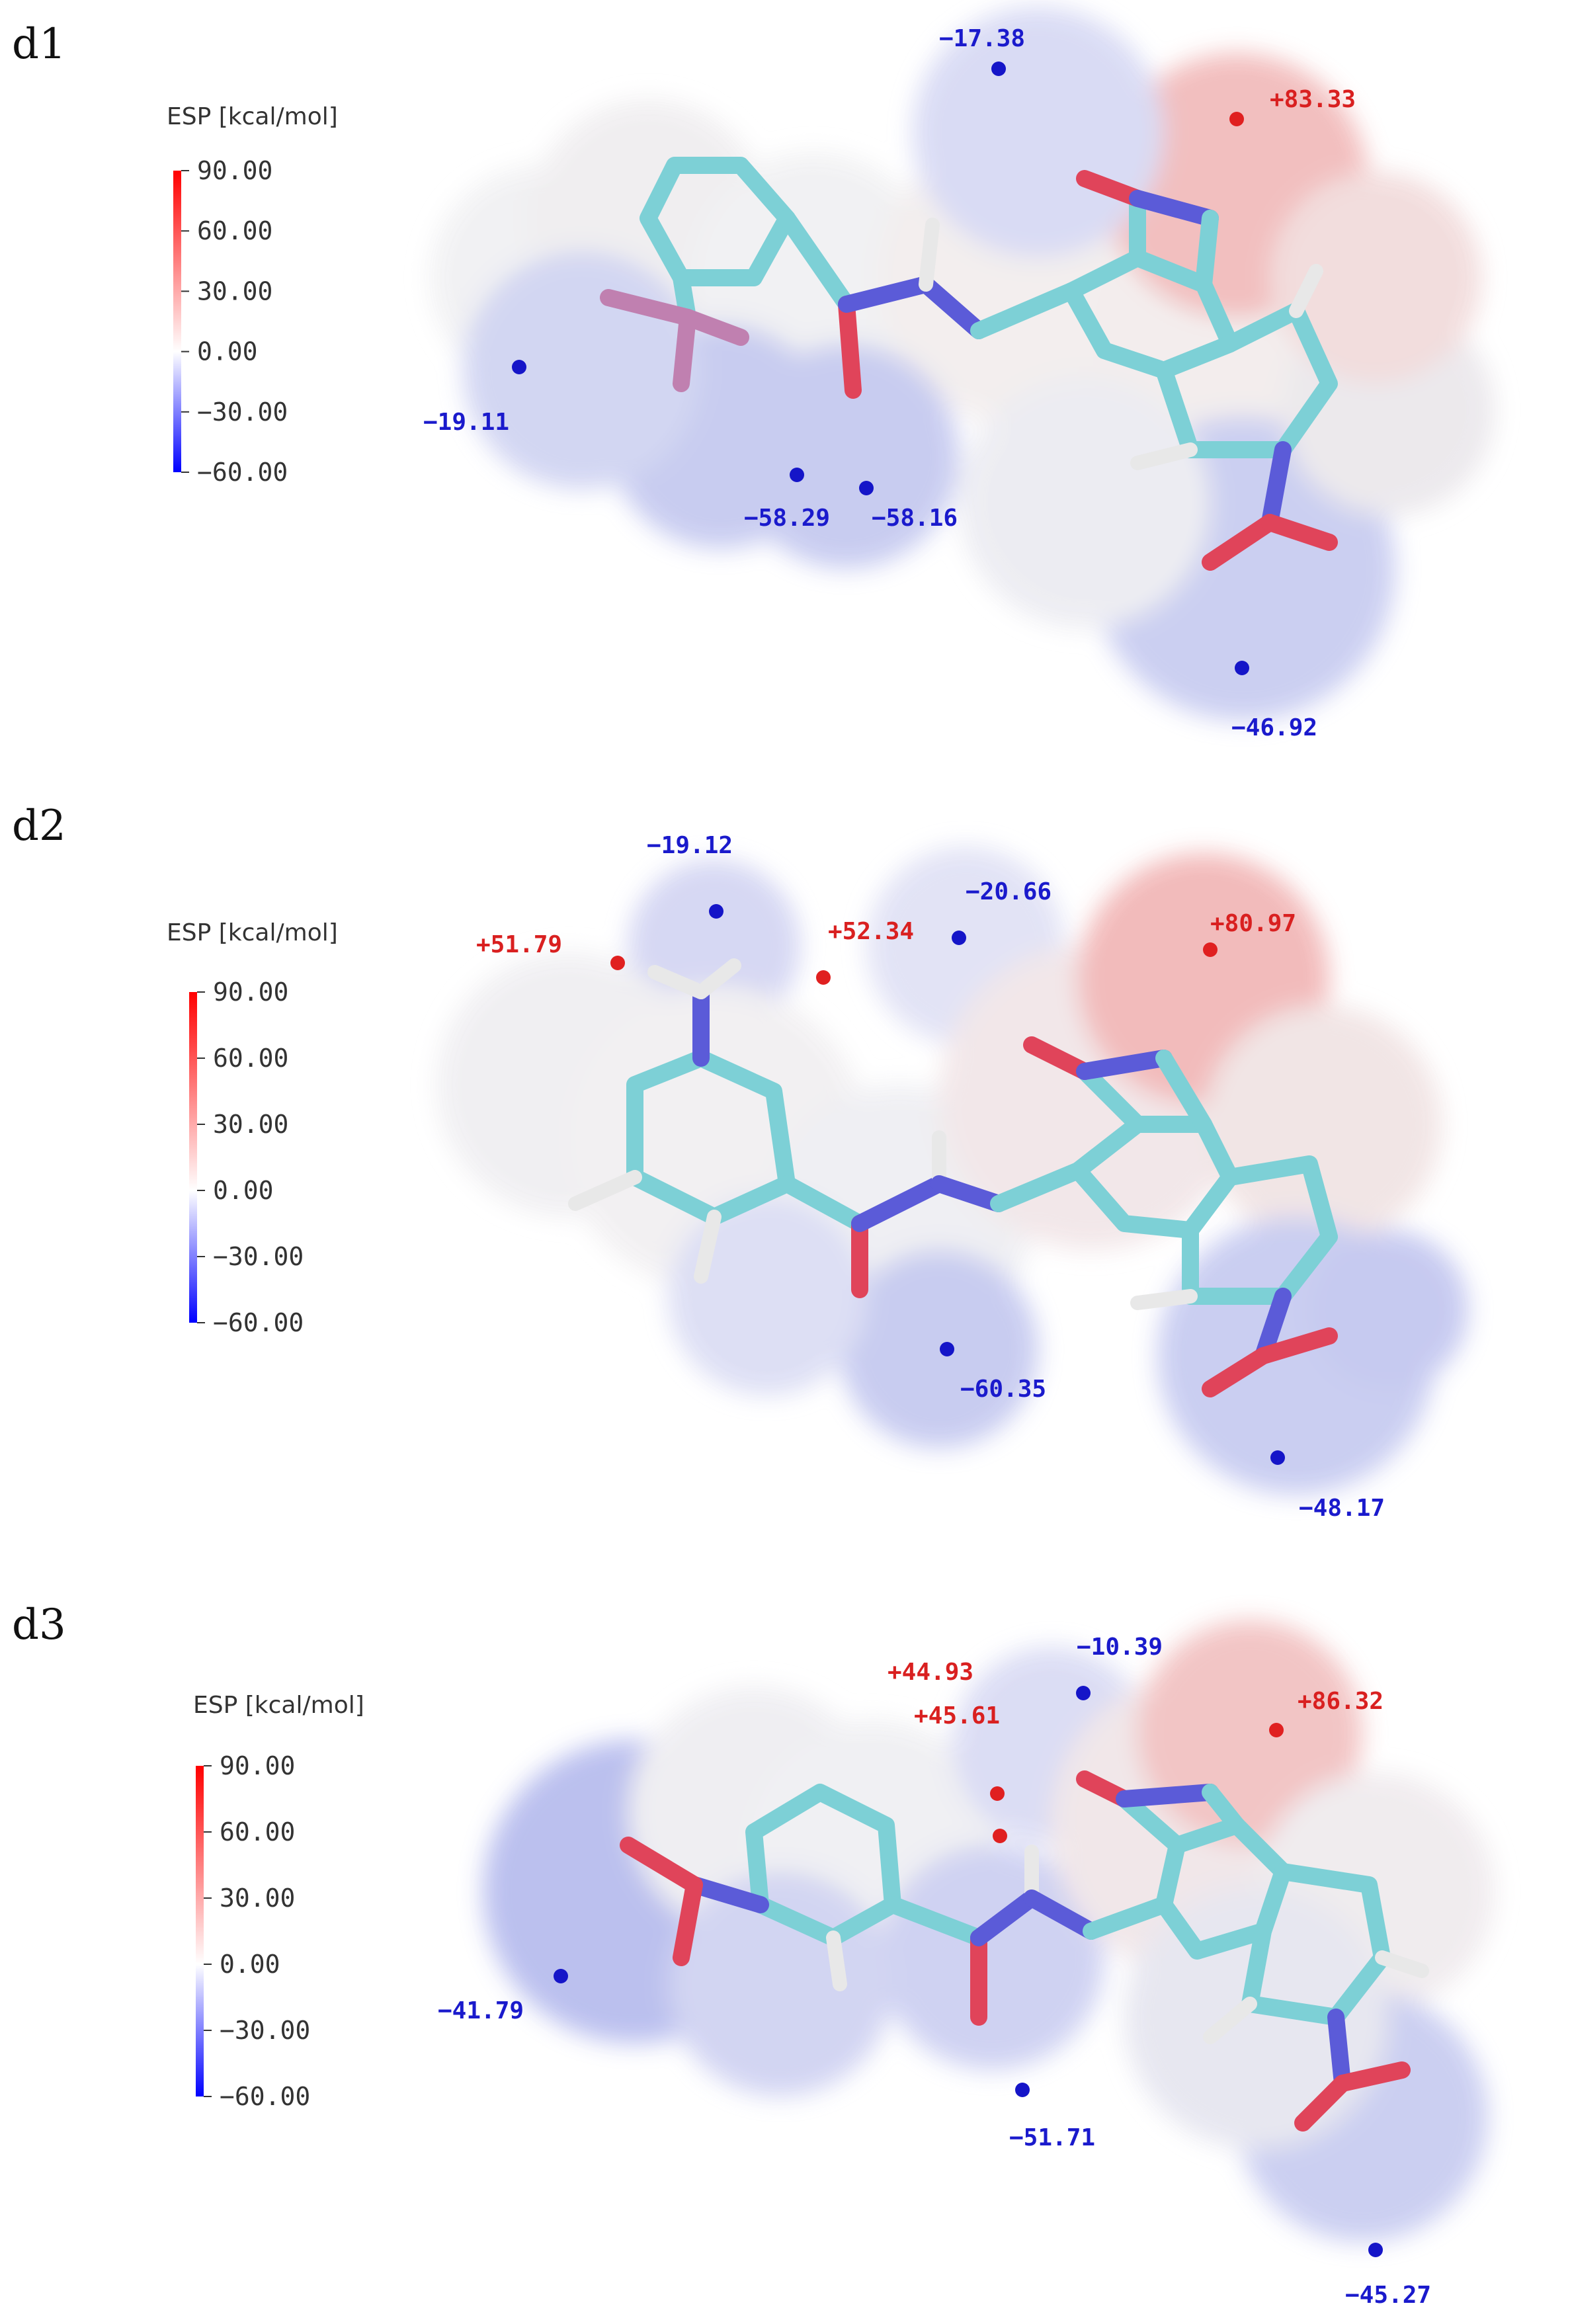 This screenshot has width=1570, height=2324. I want to click on esp-minimum: −45.27, so click(1388, 2276).